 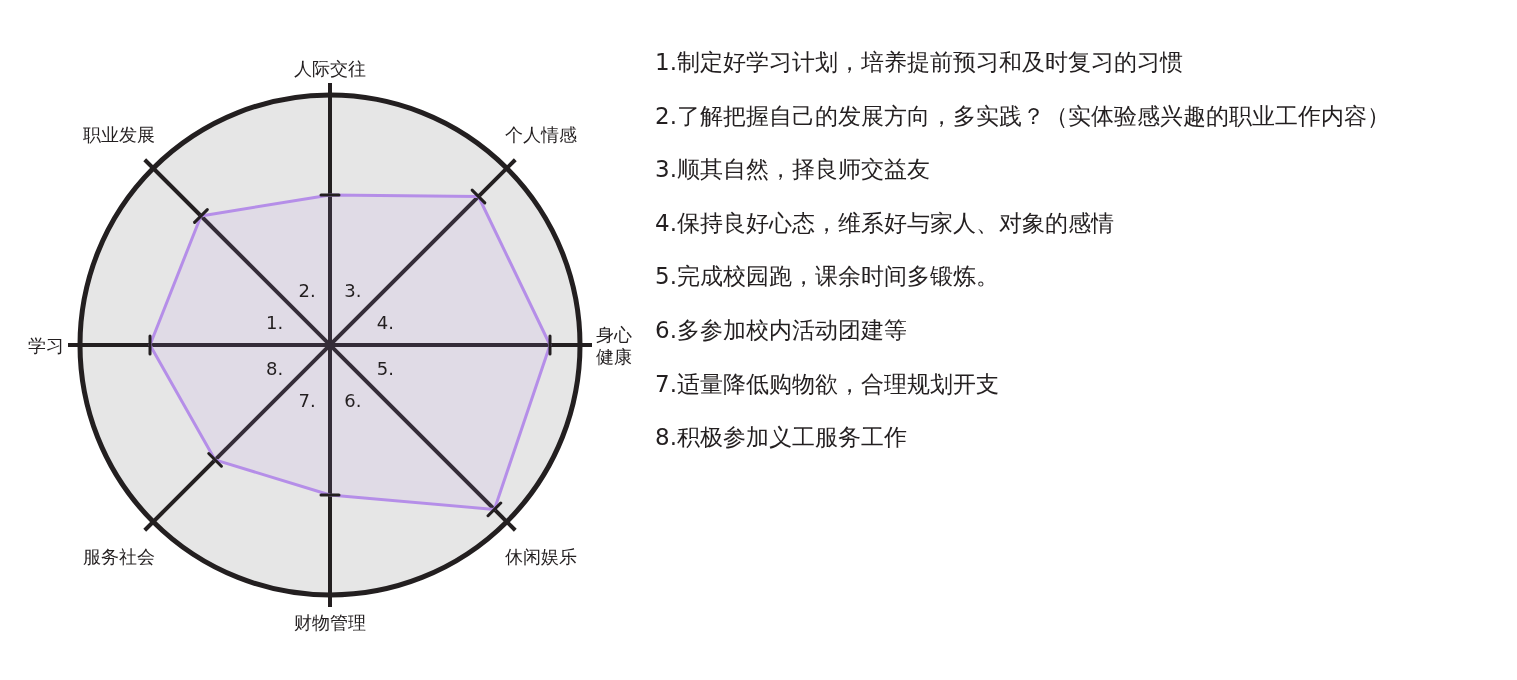 I want to click on text: 6., so click(x=353, y=400).